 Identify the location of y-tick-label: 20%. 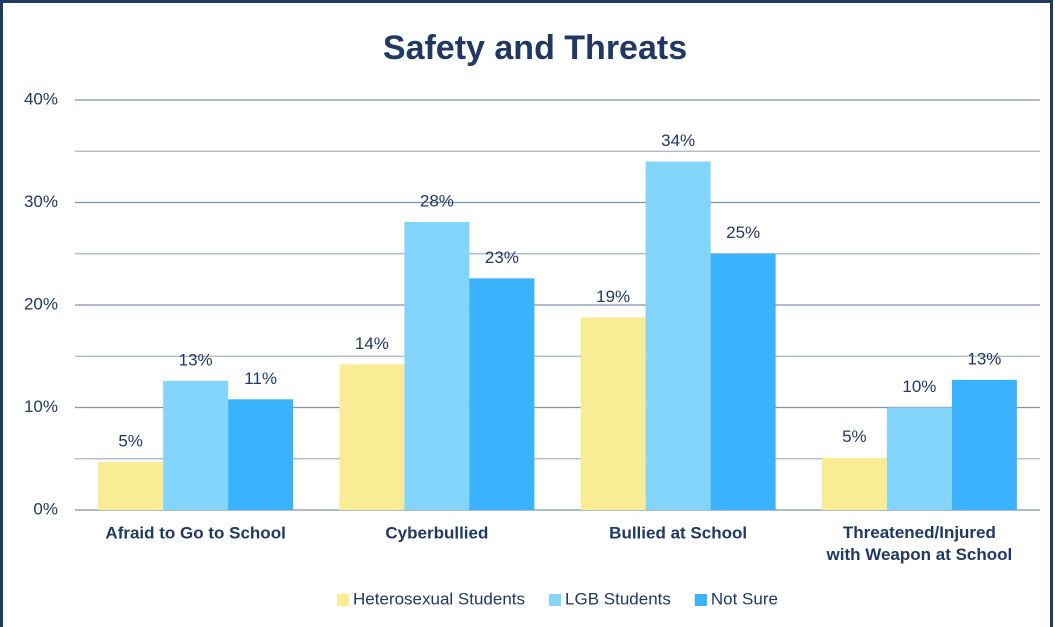
(41, 303).